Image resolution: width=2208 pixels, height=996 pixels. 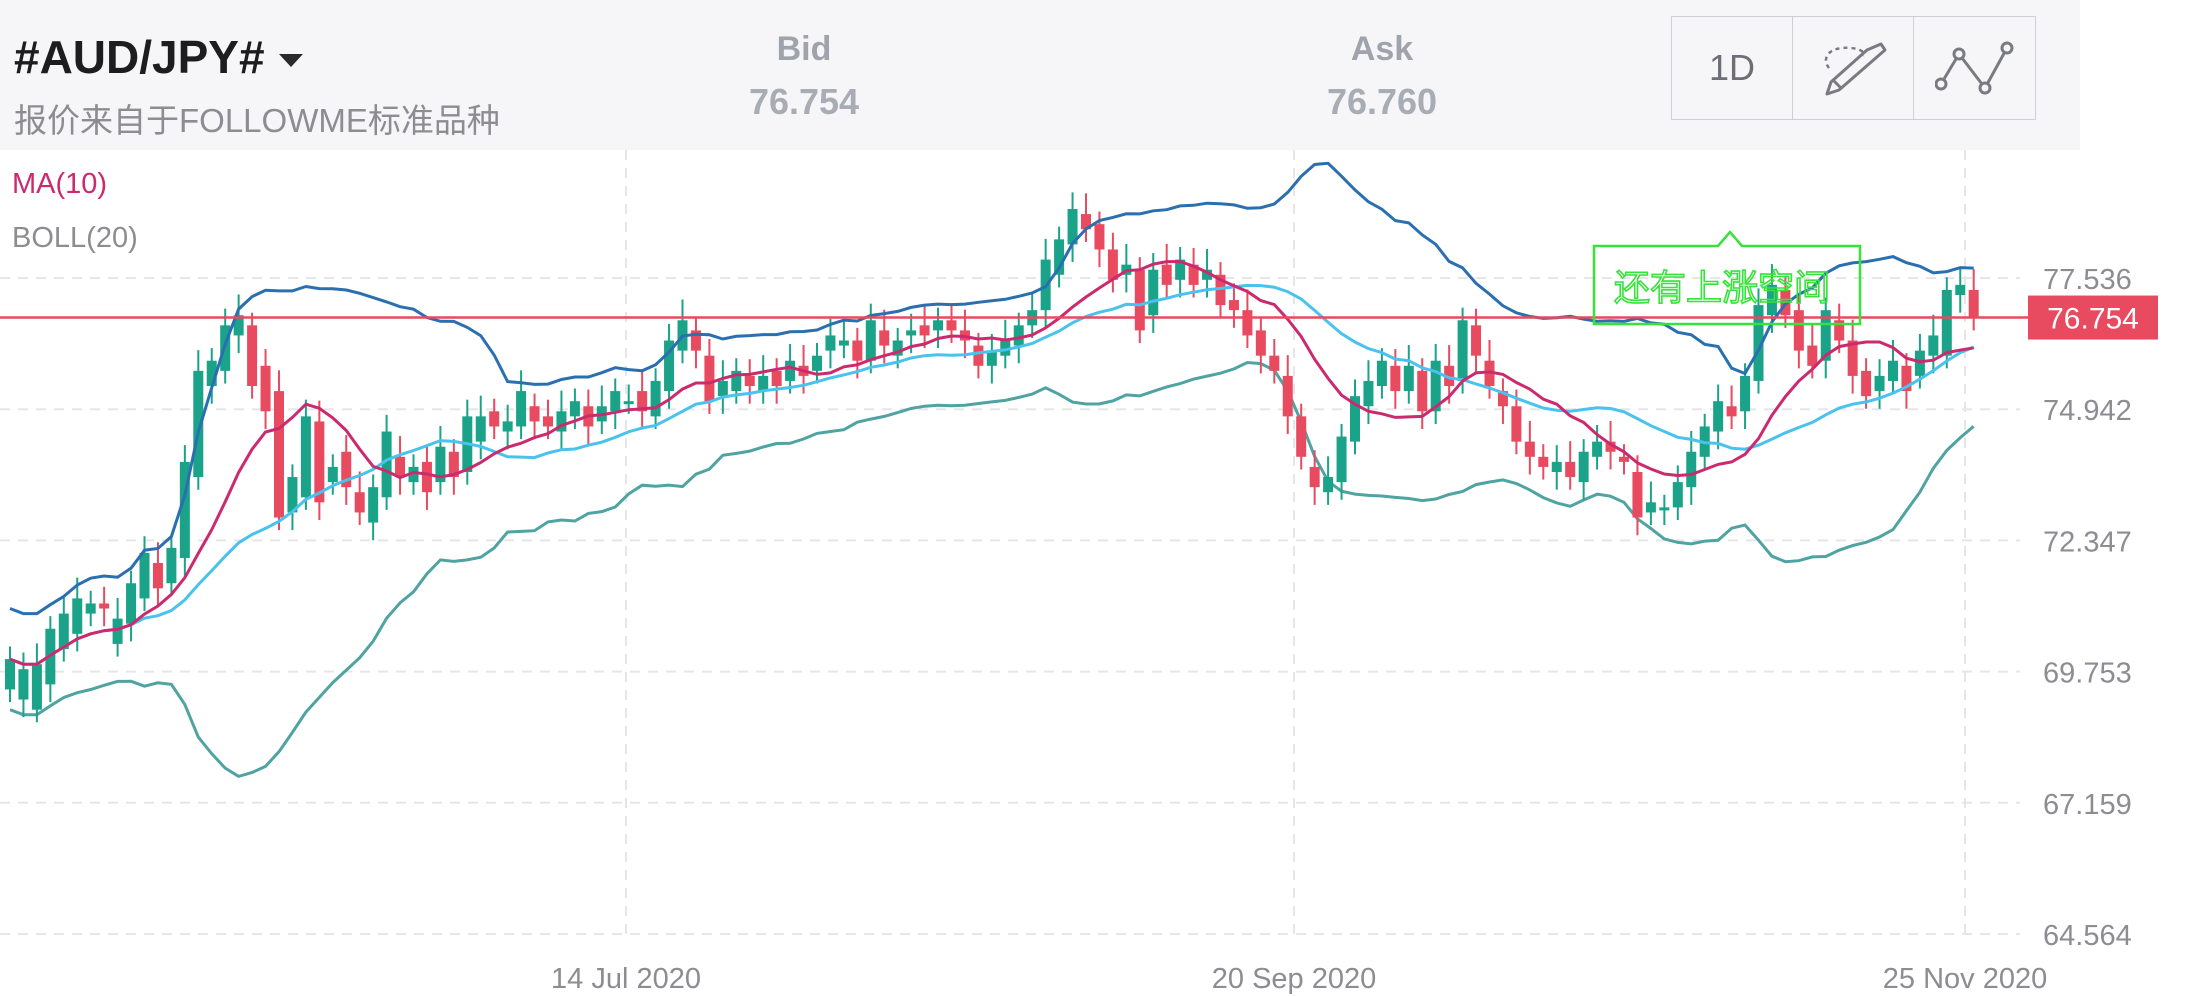 What do you see at coordinates (1079, 317) in the screenshot?
I see `current-price-marker: 76.754` at bounding box center [1079, 317].